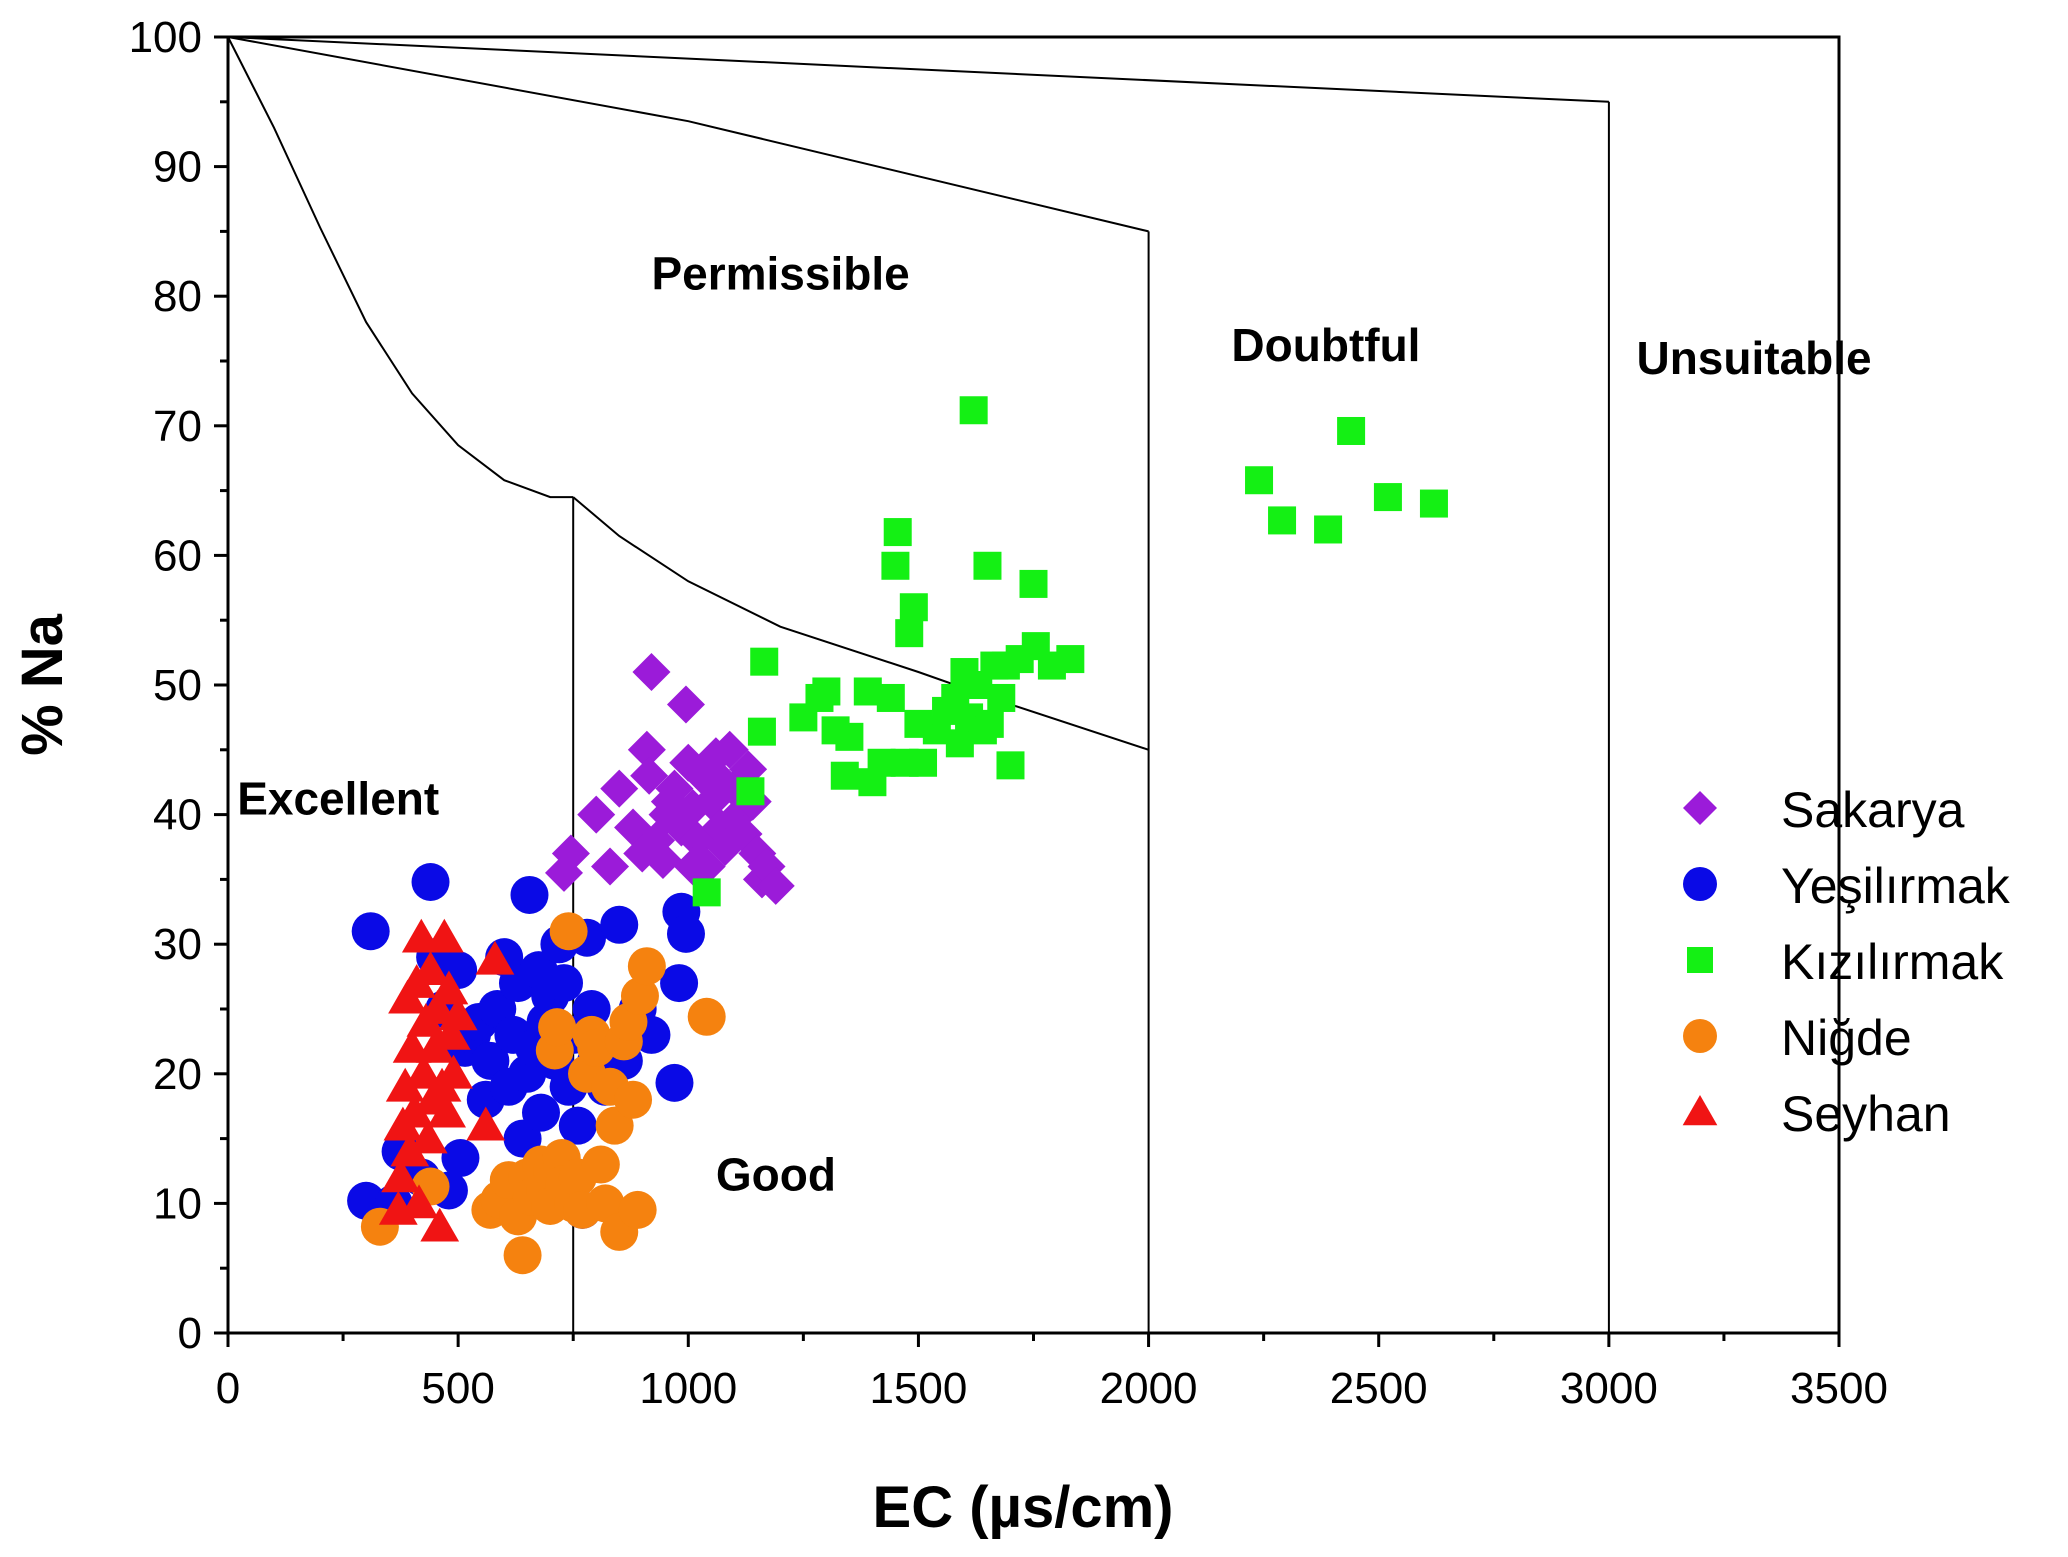  Describe the element at coordinates (177, 167) in the screenshot. I see `y-tick-label: 90` at that location.